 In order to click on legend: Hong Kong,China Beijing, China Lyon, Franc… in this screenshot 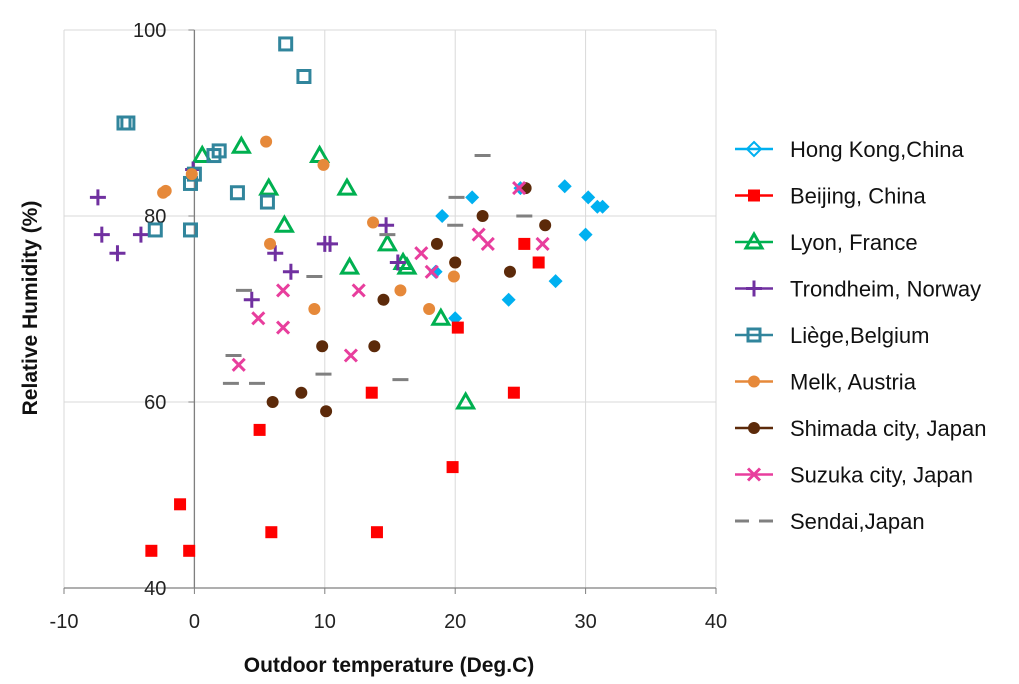, I will do `click(860, 335)`.